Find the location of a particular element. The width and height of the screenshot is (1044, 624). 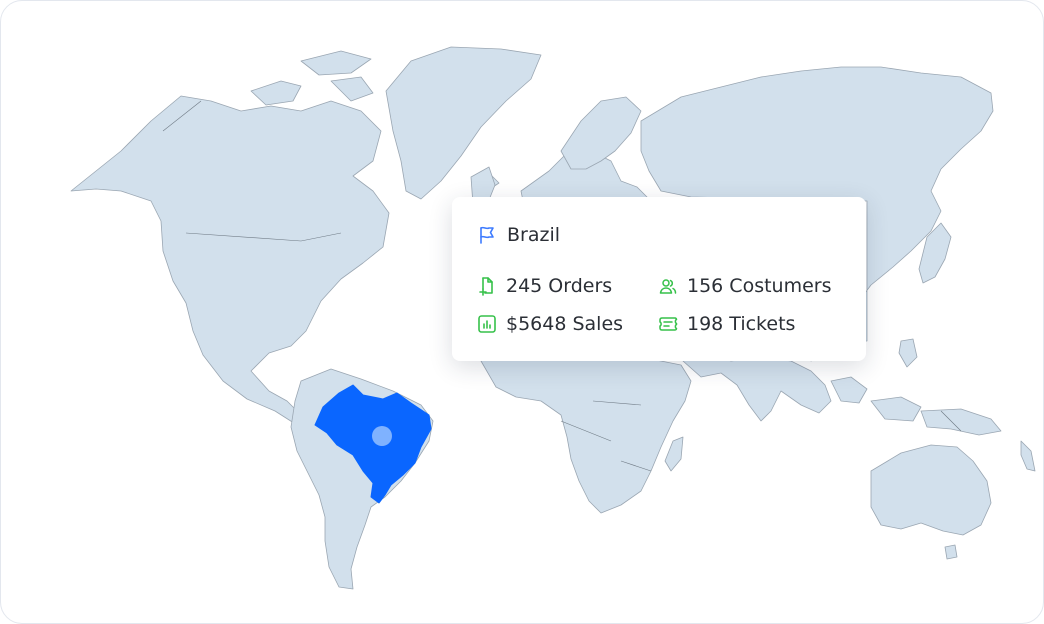

africa is located at coordinates (586, 430).